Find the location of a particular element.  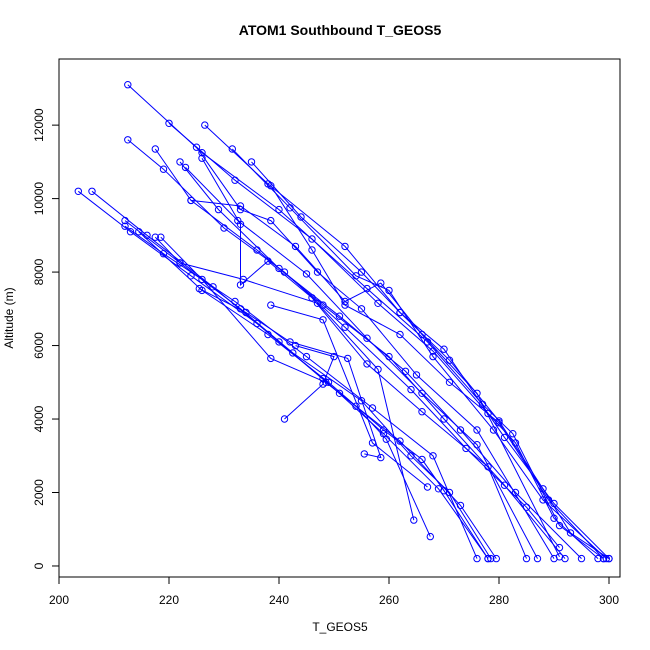

x-tick-label: 300 is located at coordinates (609, 600).